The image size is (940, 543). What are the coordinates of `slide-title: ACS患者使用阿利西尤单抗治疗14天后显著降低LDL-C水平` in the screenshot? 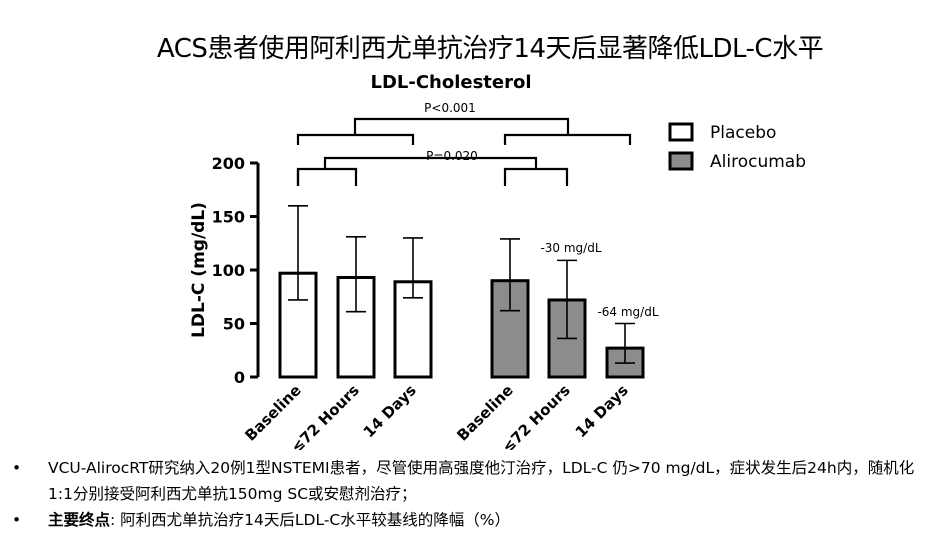 It's located at (490, 49).